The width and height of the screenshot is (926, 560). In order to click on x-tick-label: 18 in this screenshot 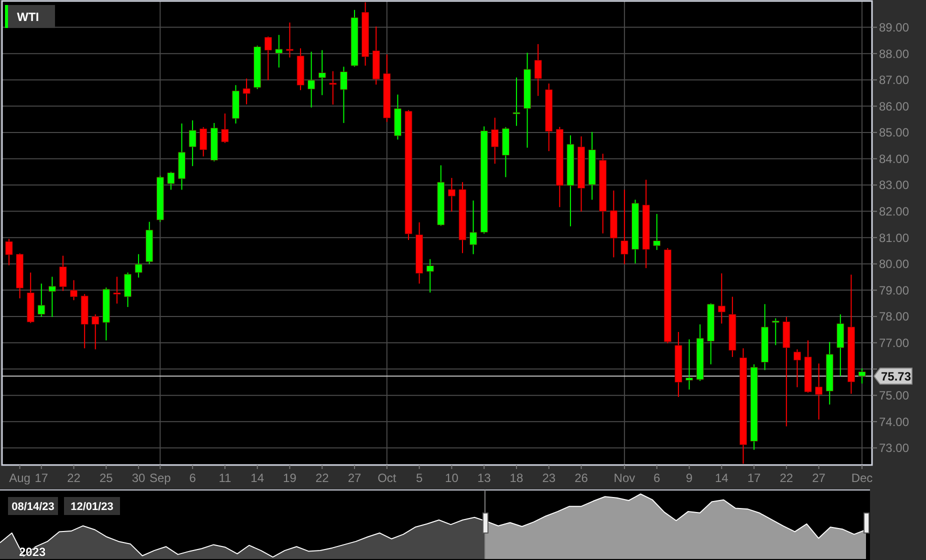, I will do `click(517, 478)`.